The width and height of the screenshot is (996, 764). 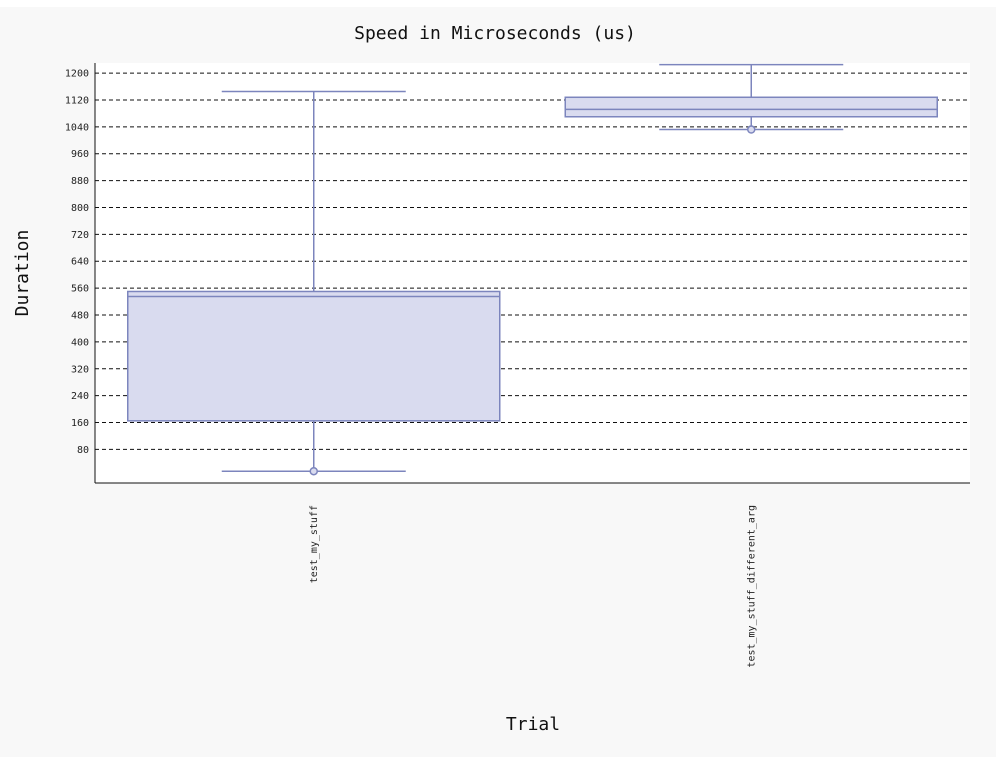 I want to click on y-tick-label: 240, so click(x=80, y=396).